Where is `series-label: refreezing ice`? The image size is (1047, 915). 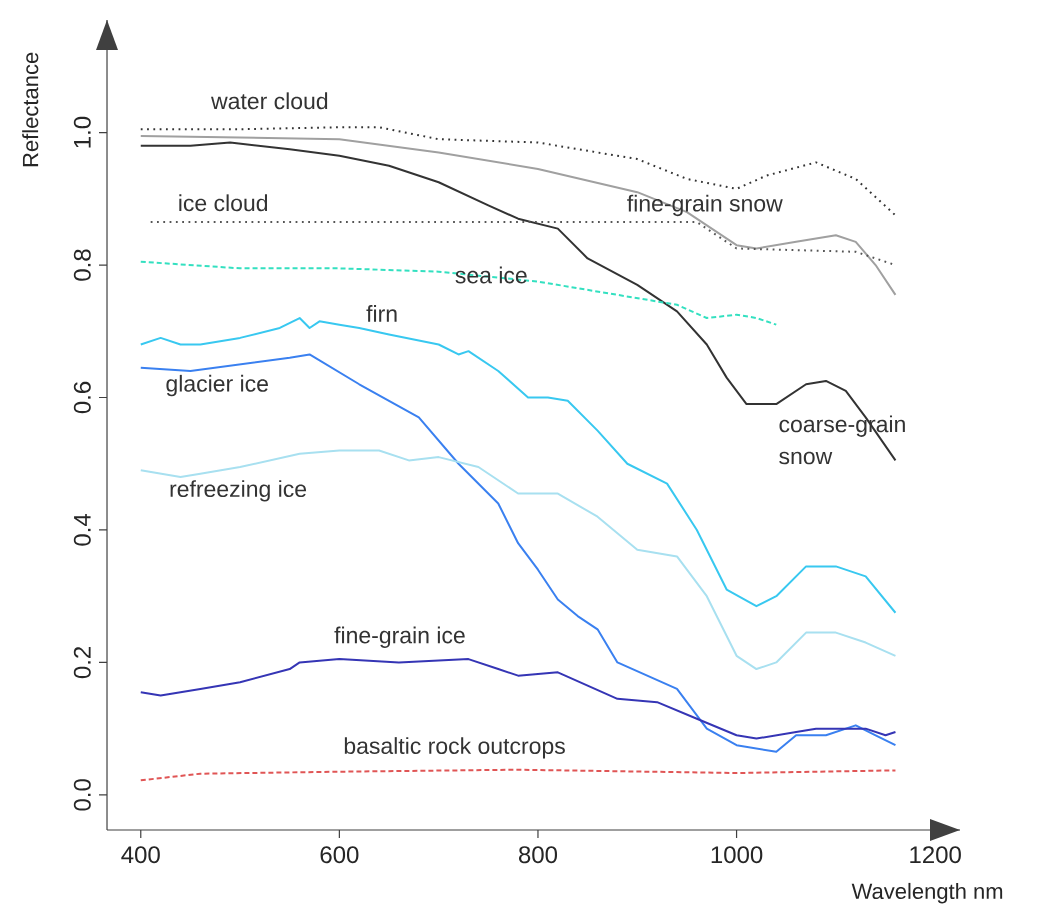 series-label: refreezing ice is located at coordinates (238, 491).